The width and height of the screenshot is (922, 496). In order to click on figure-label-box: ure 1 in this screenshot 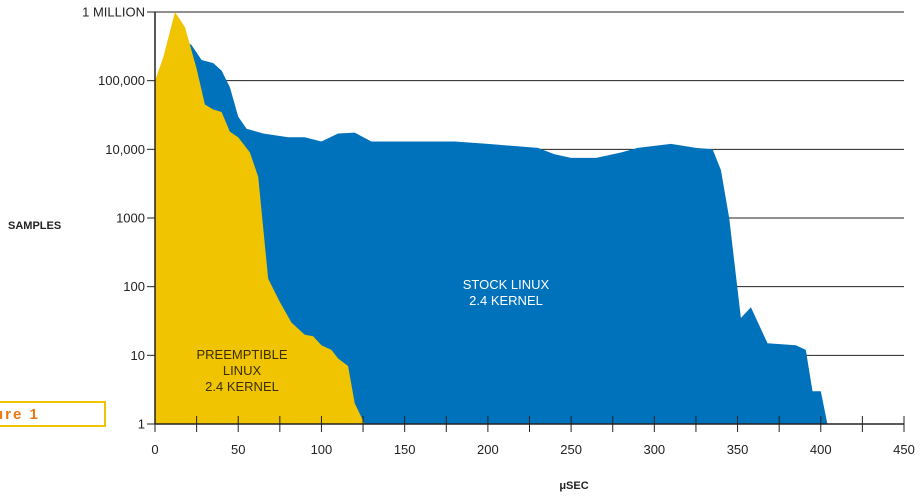, I will do `click(53, 414)`.